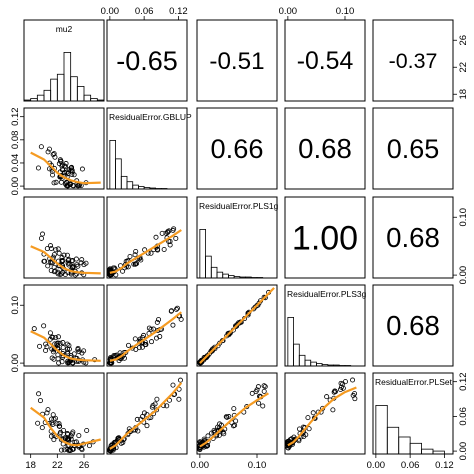 This screenshot has height=474, width=474. Describe the element at coordinates (325, 238) in the screenshot. I see `correlation-value: 1.00` at that location.